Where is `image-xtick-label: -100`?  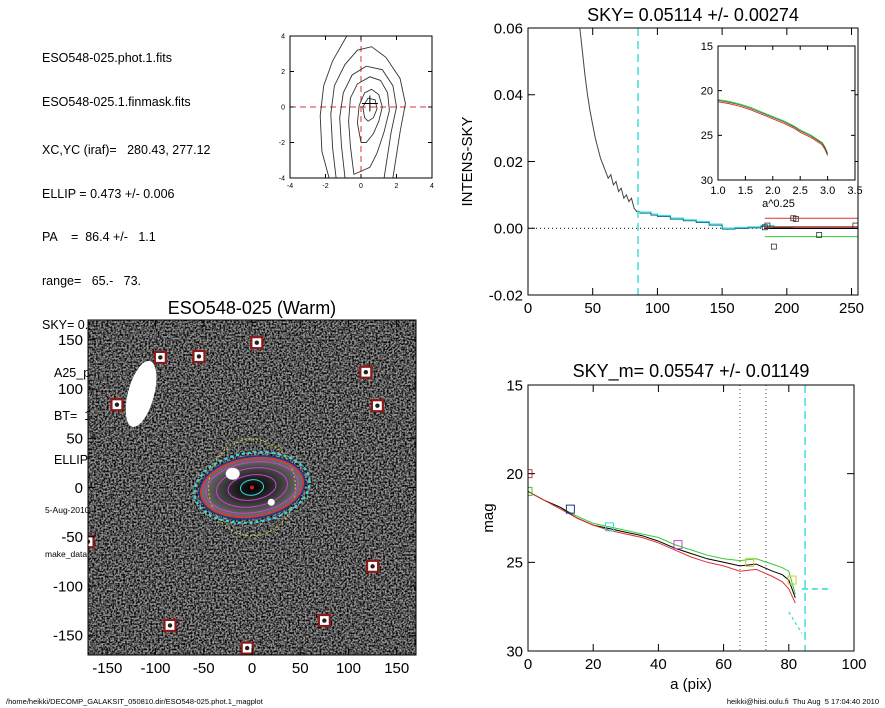 image-xtick-label: -100 is located at coordinates (156, 668).